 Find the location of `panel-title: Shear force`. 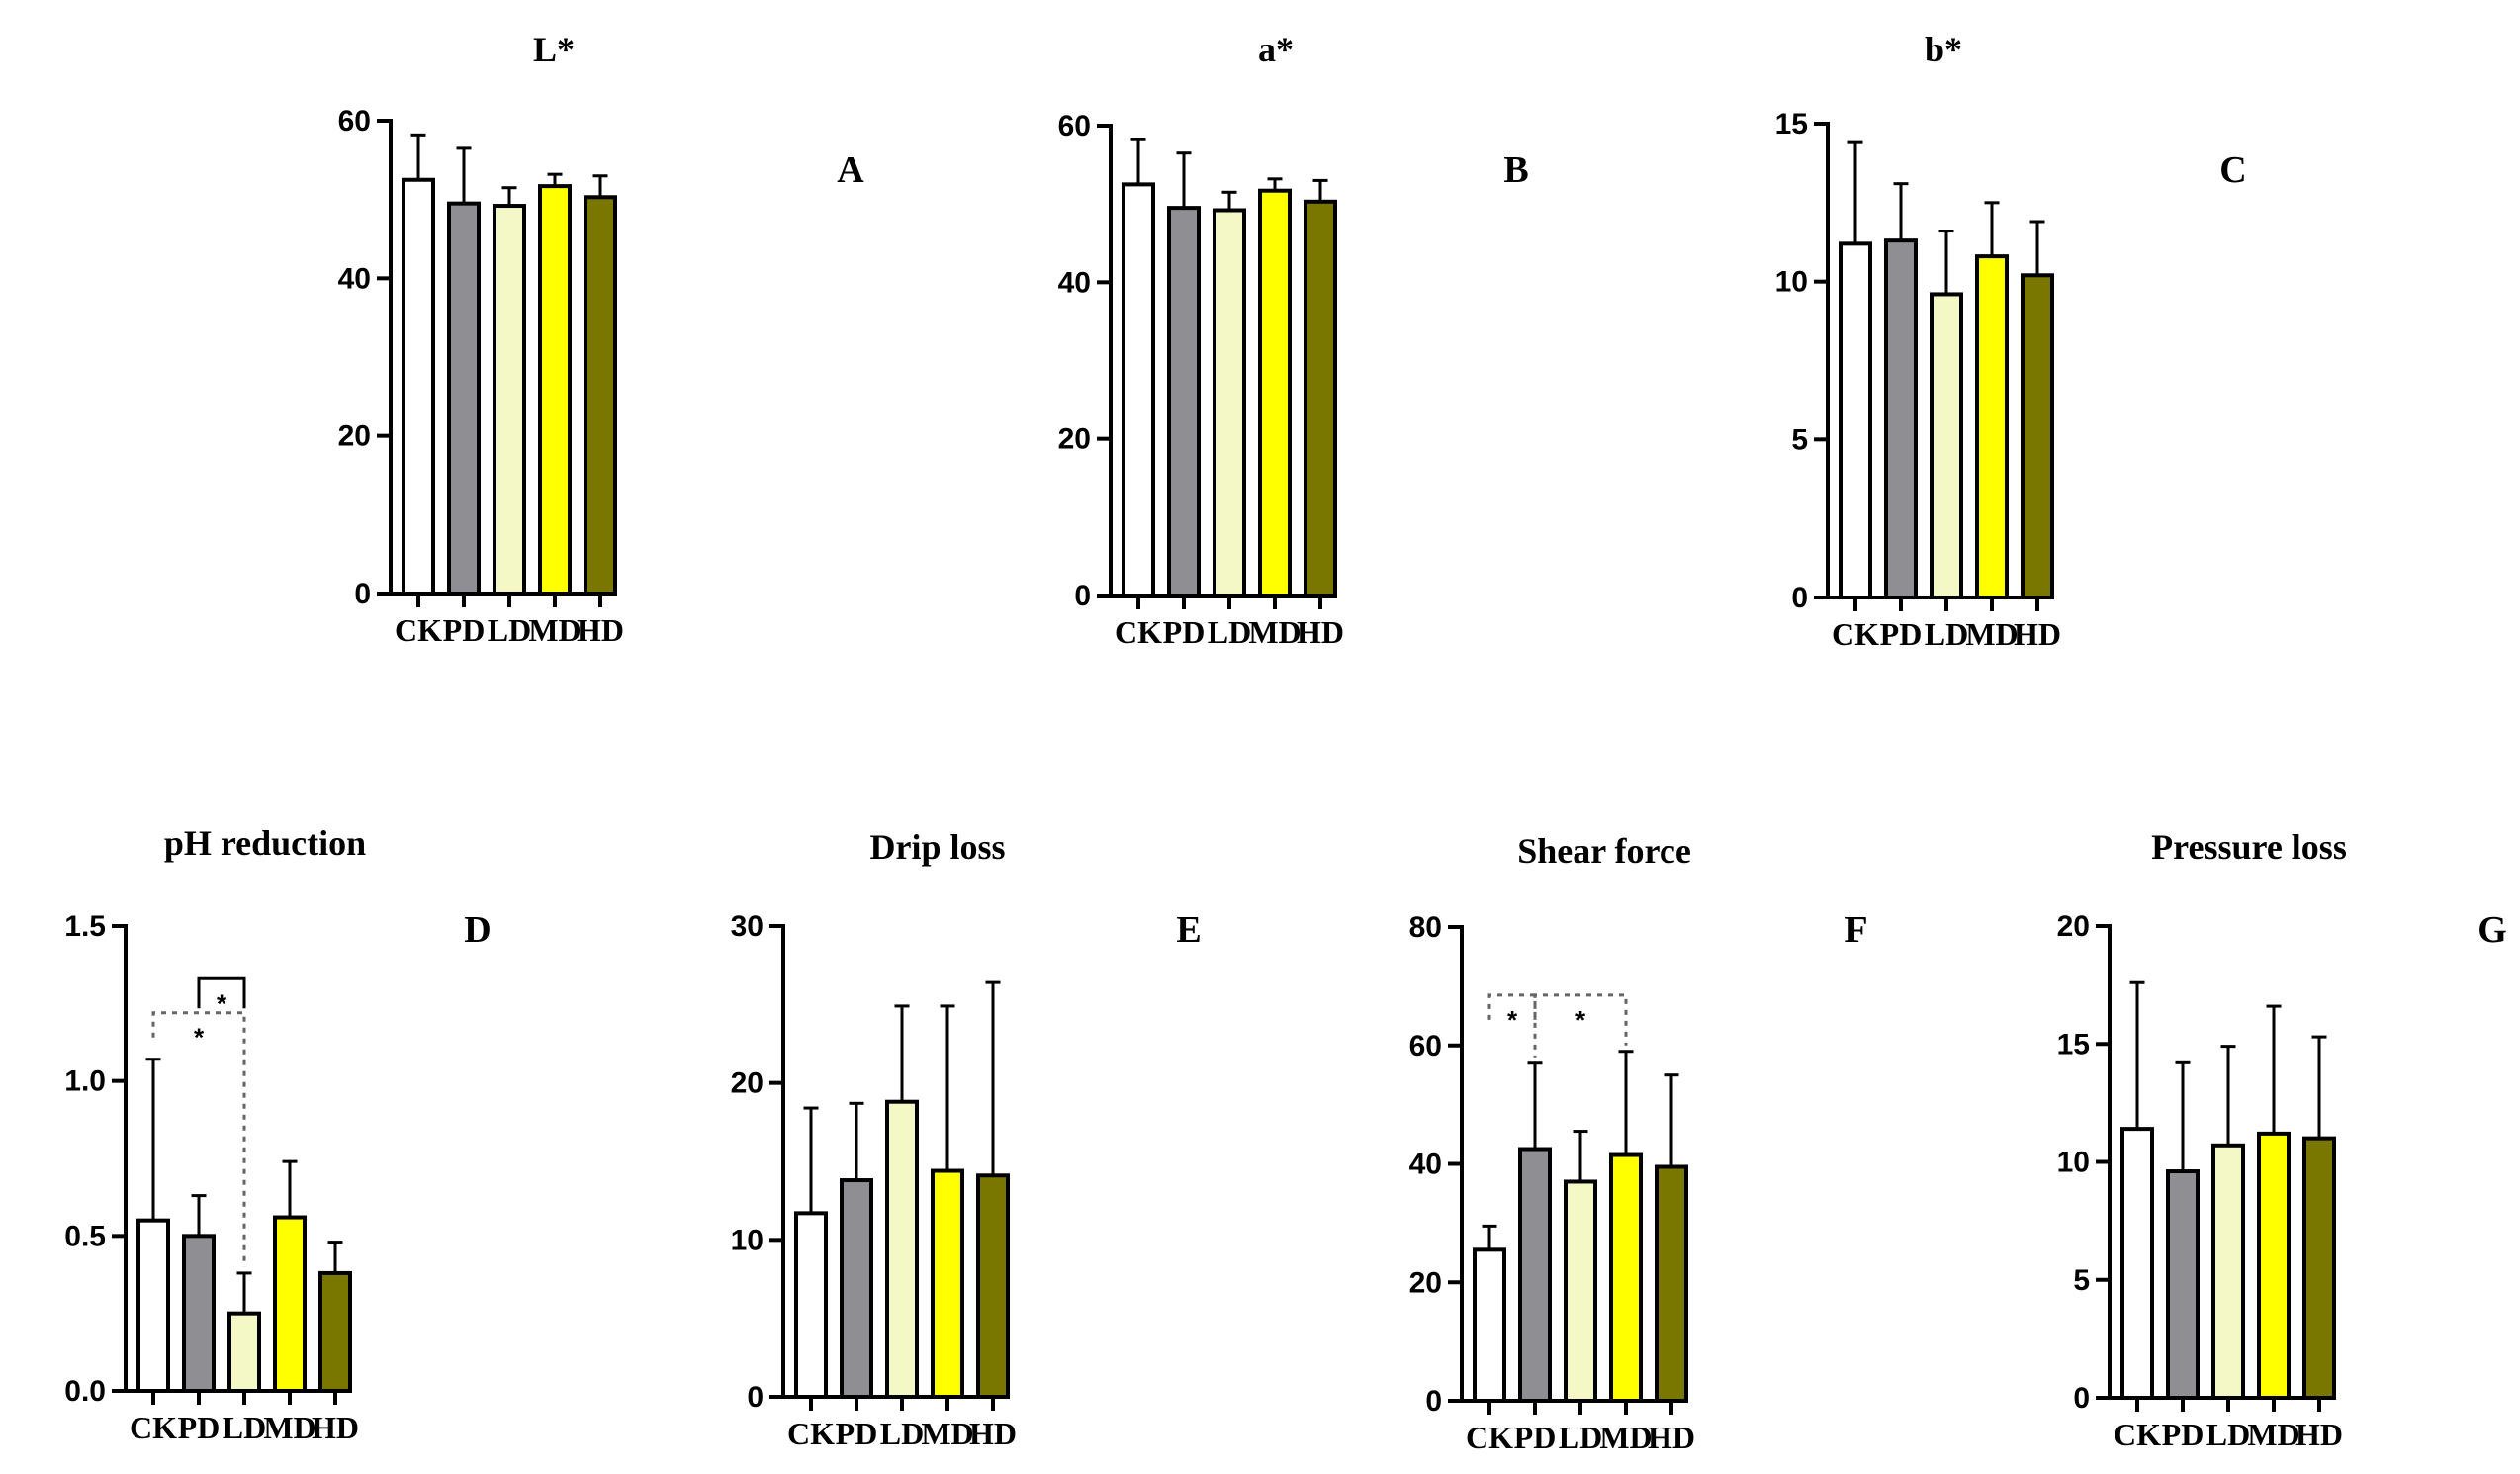

panel-title: Shear force is located at coordinates (1604, 851).